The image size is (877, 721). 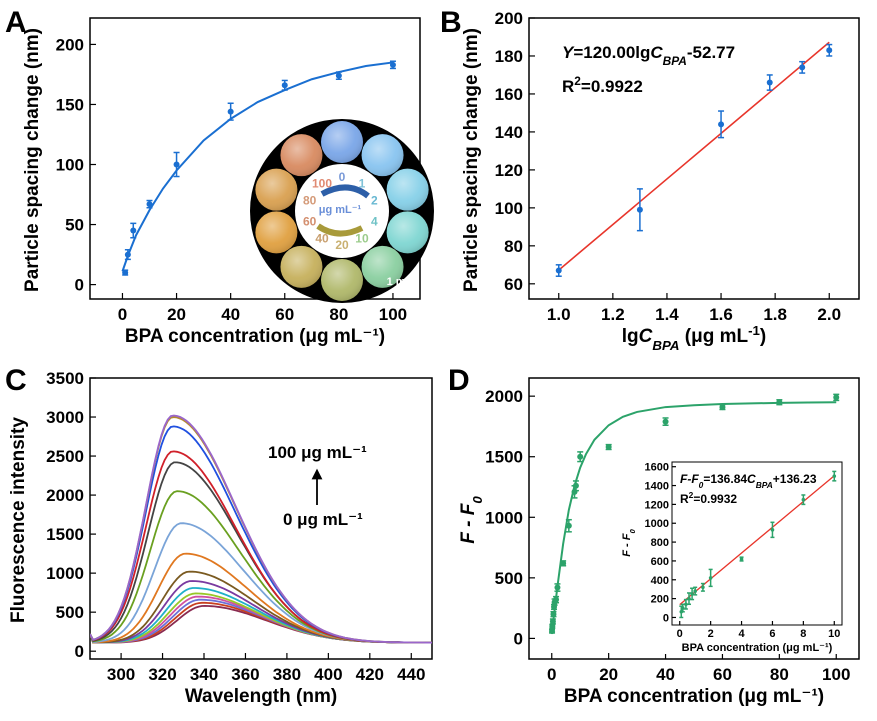 What do you see at coordinates (694, 338) in the screenshot?
I see `panel-b-x-axis-title: lgCBPA (μg mL-1)` at bounding box center [694, 338].